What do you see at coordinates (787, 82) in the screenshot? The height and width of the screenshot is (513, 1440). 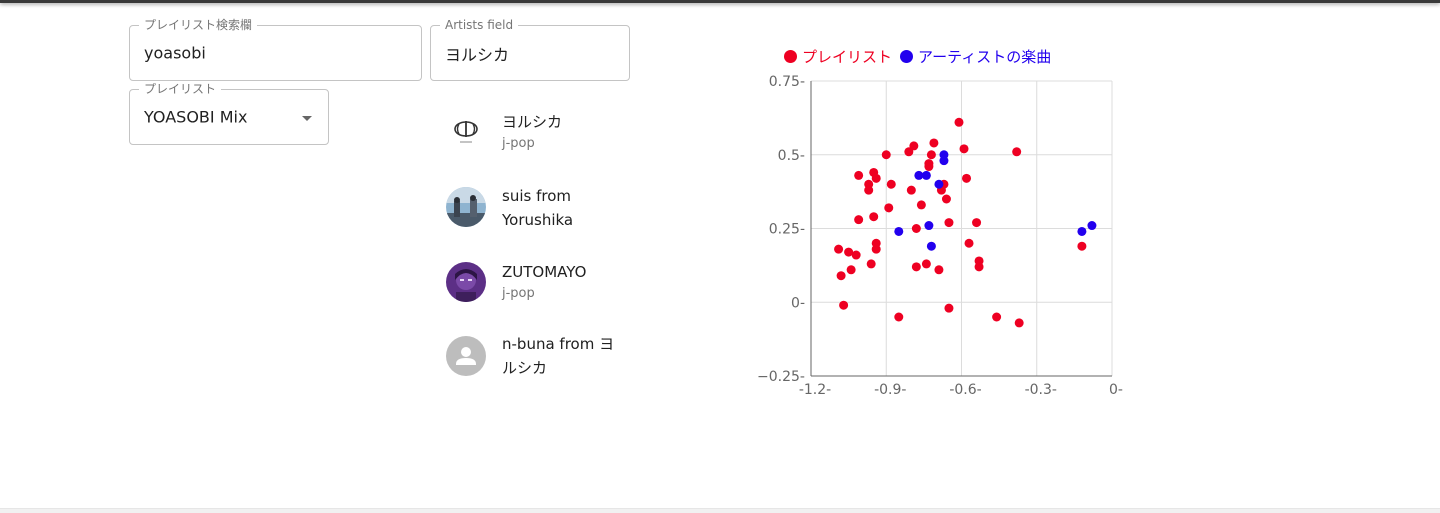 I see `y-tick-label: 0.75-` at bounding box center [787, 82].